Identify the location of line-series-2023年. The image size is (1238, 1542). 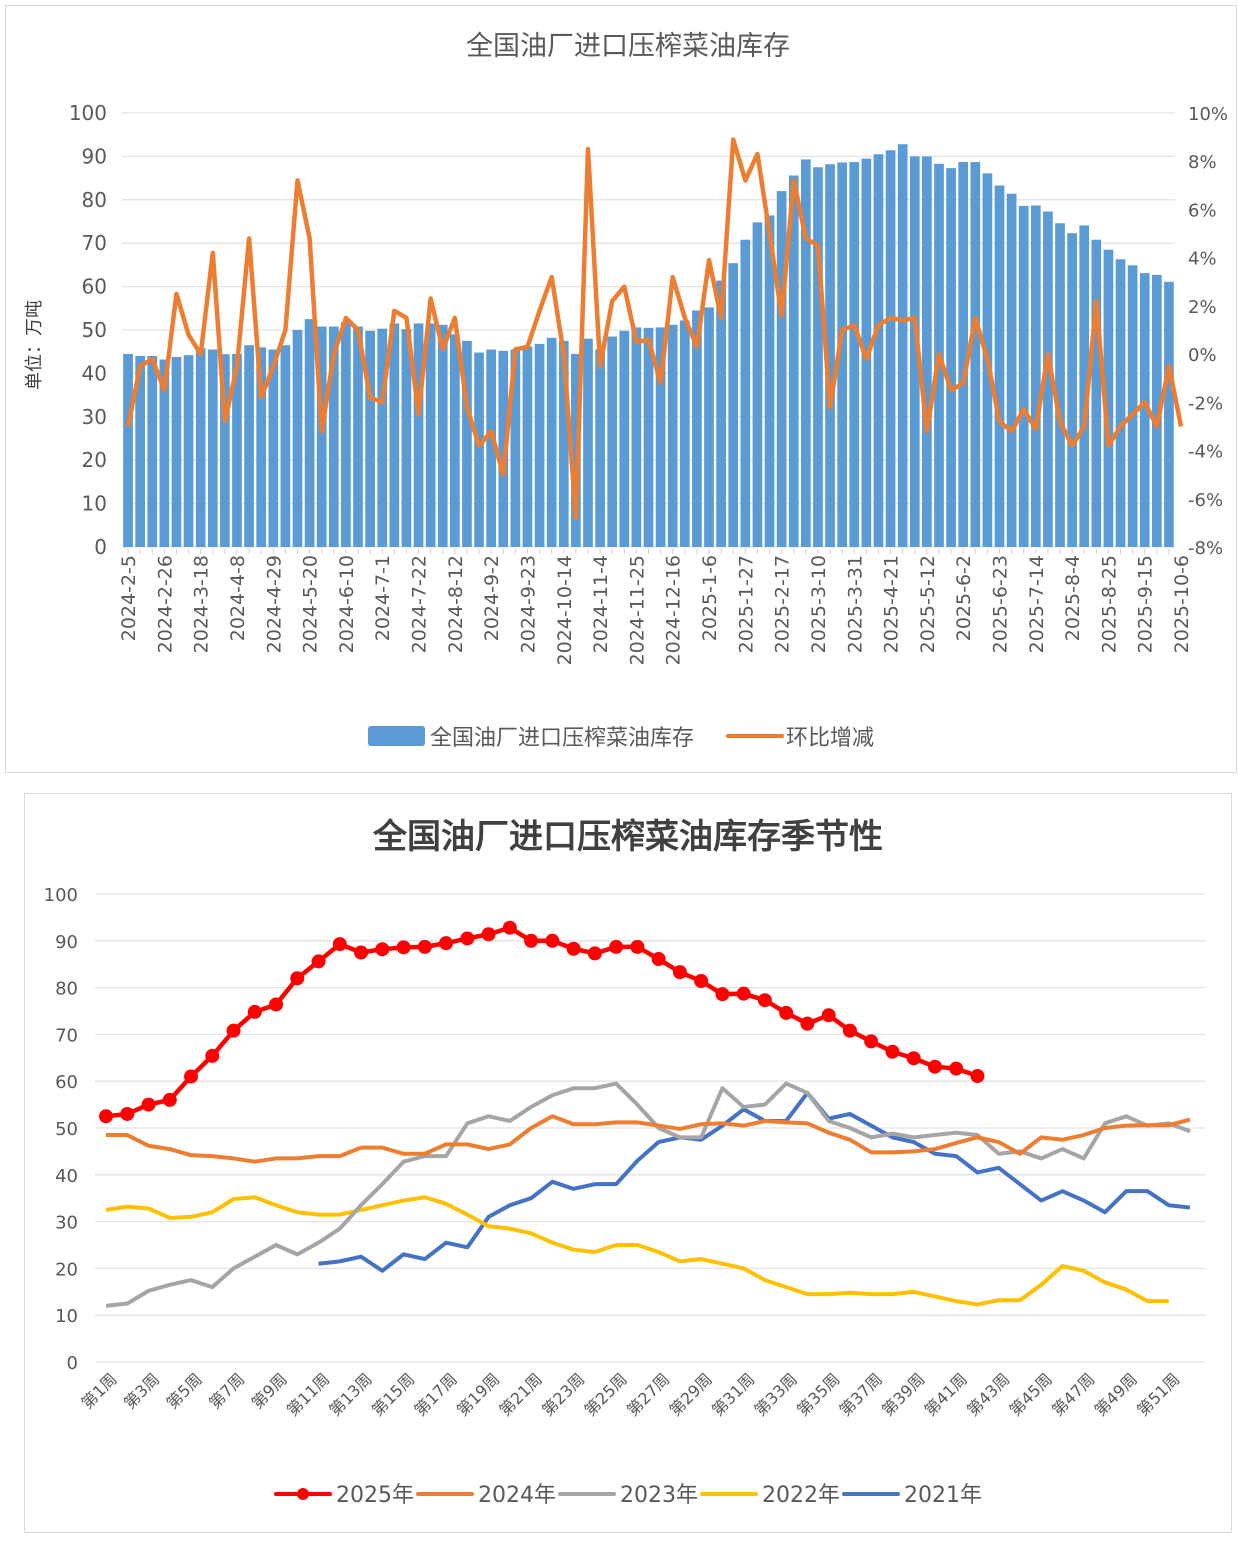
(648, 1194).